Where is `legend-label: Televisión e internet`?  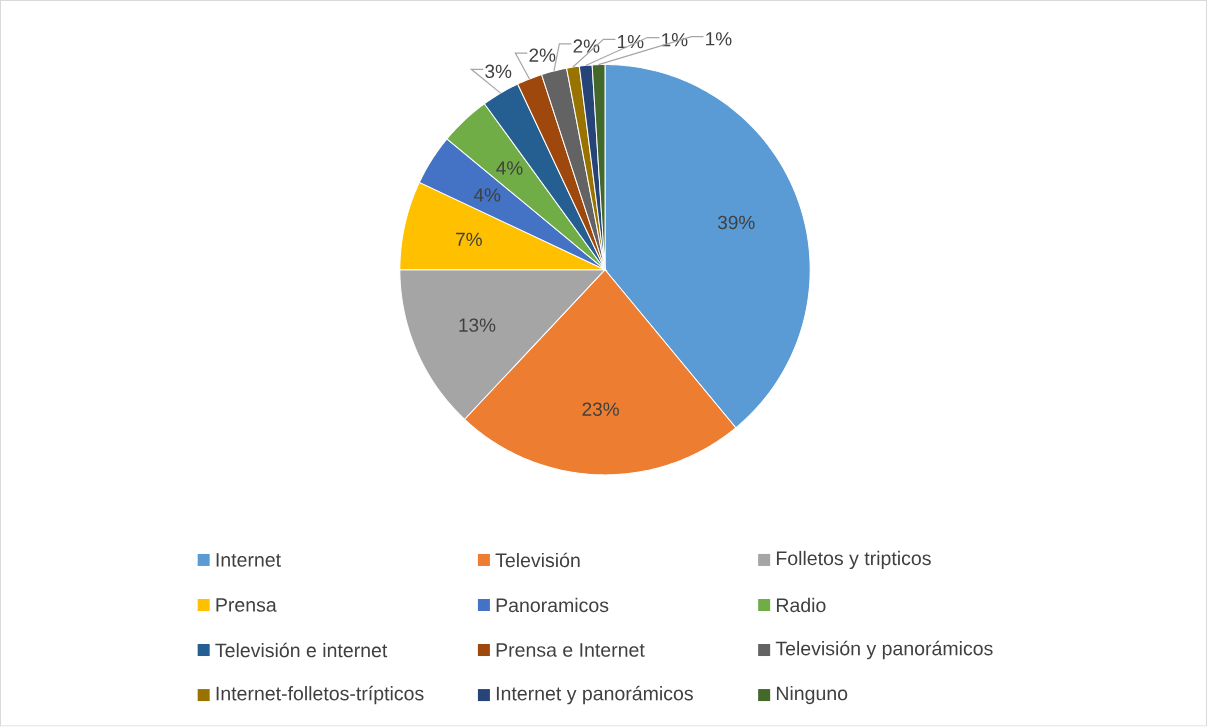
legend-label: Televisión e internet is located at coordinates (301, 650).